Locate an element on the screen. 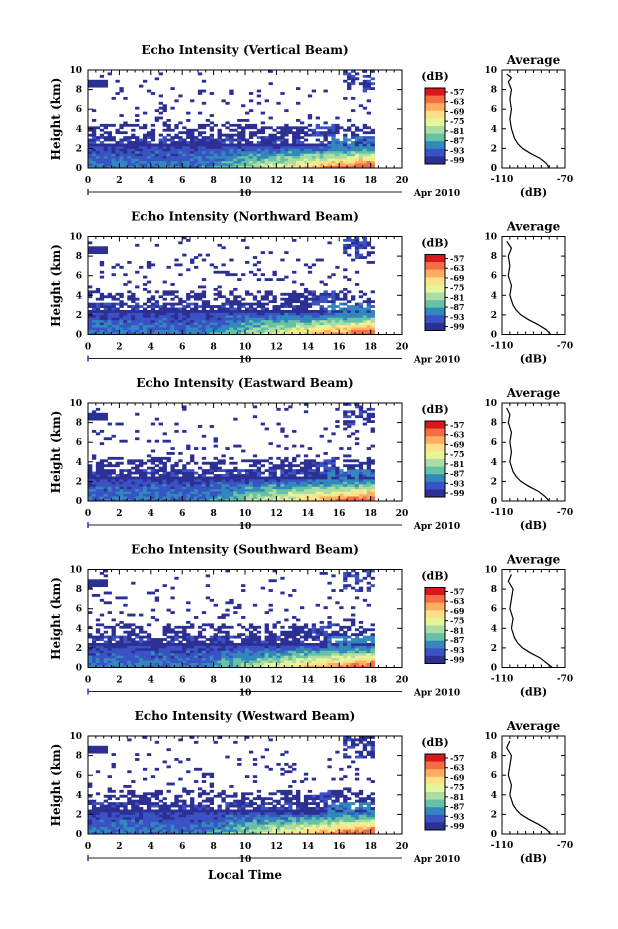 The image size is (618, 929). date-day-label: 10 is located at coordinates (245, 527).